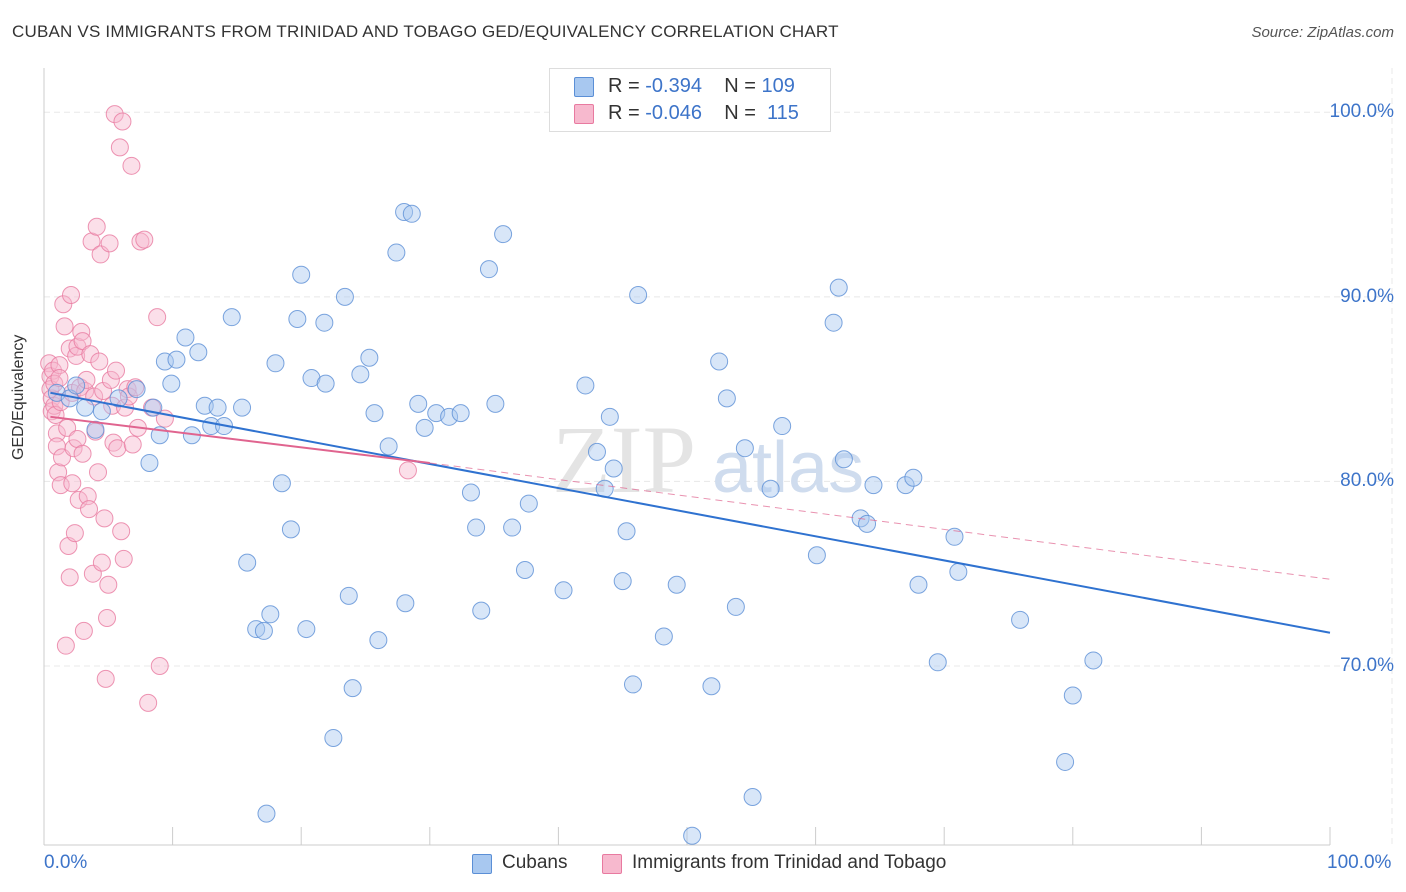 The width and height of the screenshot is (1406, 892). I want to click on series-swatch-cubans, so click(482, 864).